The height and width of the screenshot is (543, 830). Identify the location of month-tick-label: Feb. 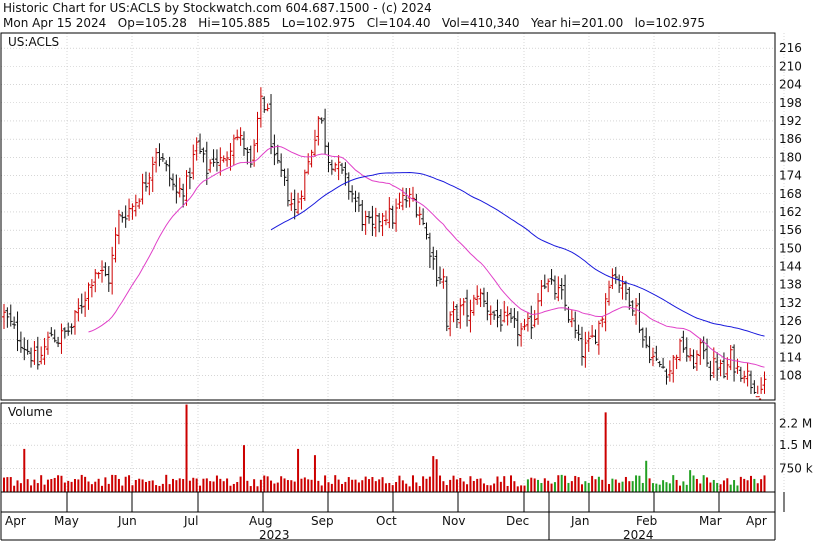
(646, 521).